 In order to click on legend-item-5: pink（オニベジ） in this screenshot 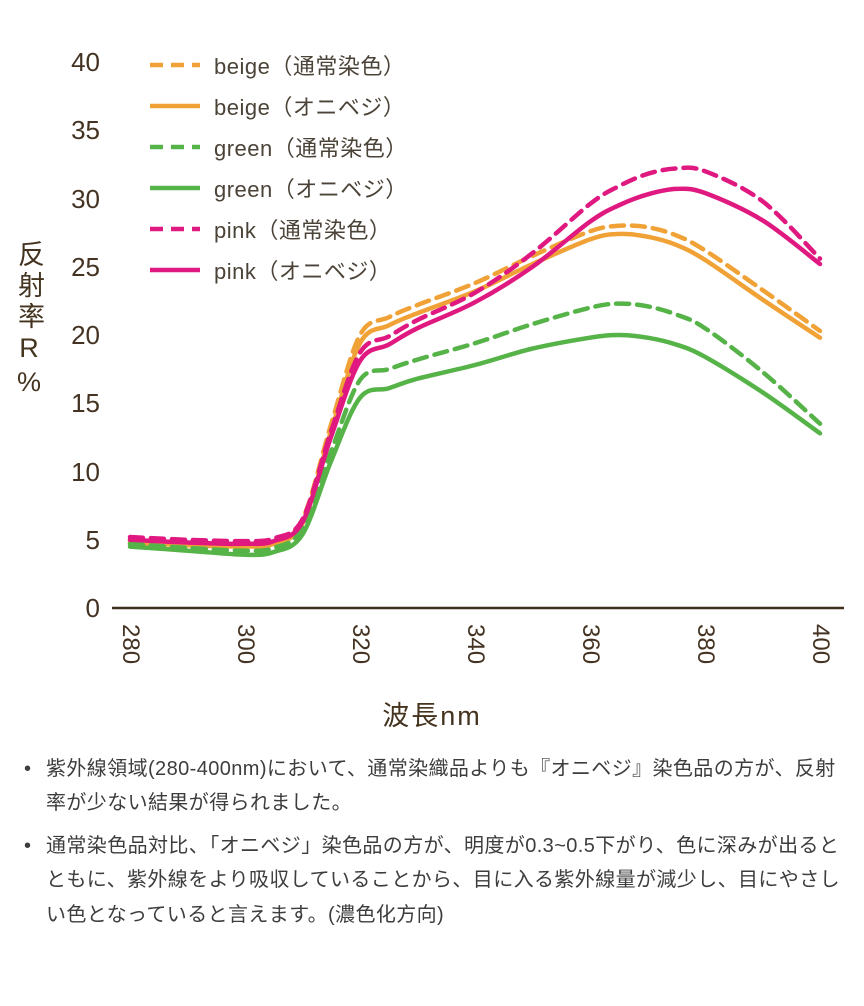, I will do `click(279, 269)`.